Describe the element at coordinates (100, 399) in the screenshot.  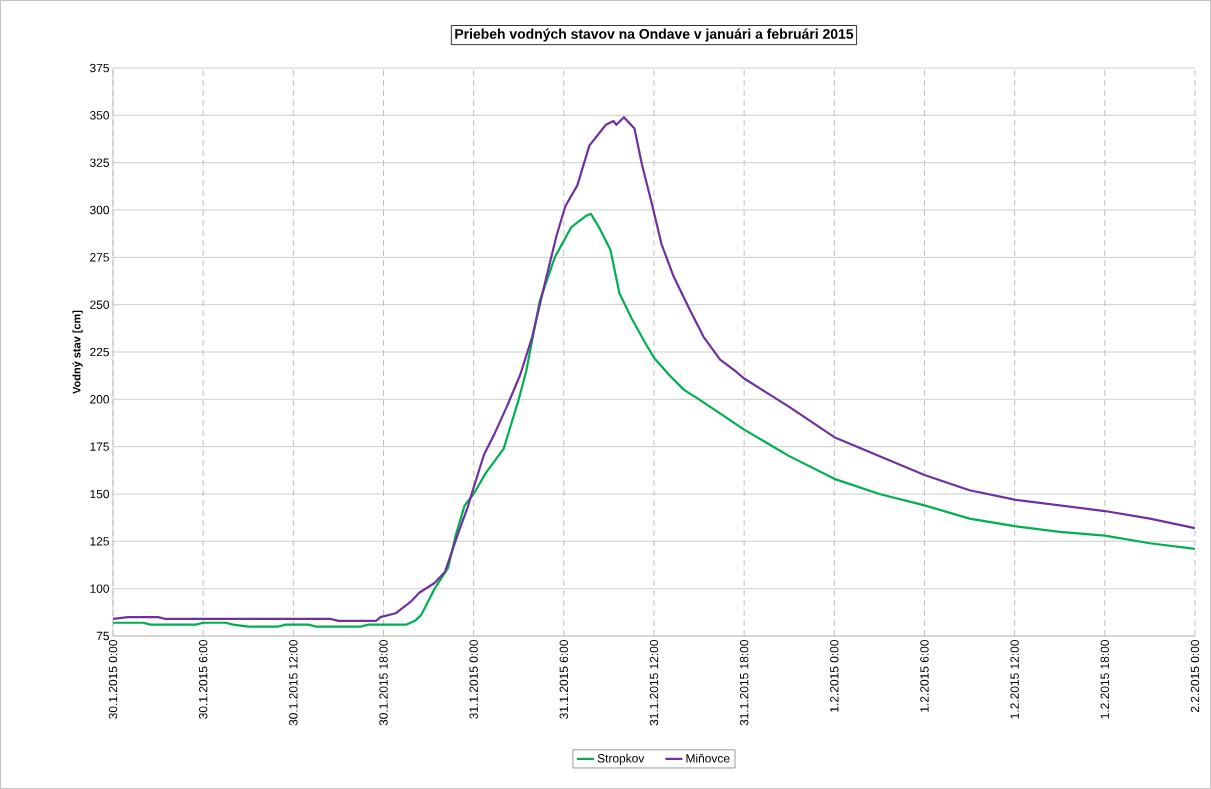
I see `y-tick-label: 200` at that location.